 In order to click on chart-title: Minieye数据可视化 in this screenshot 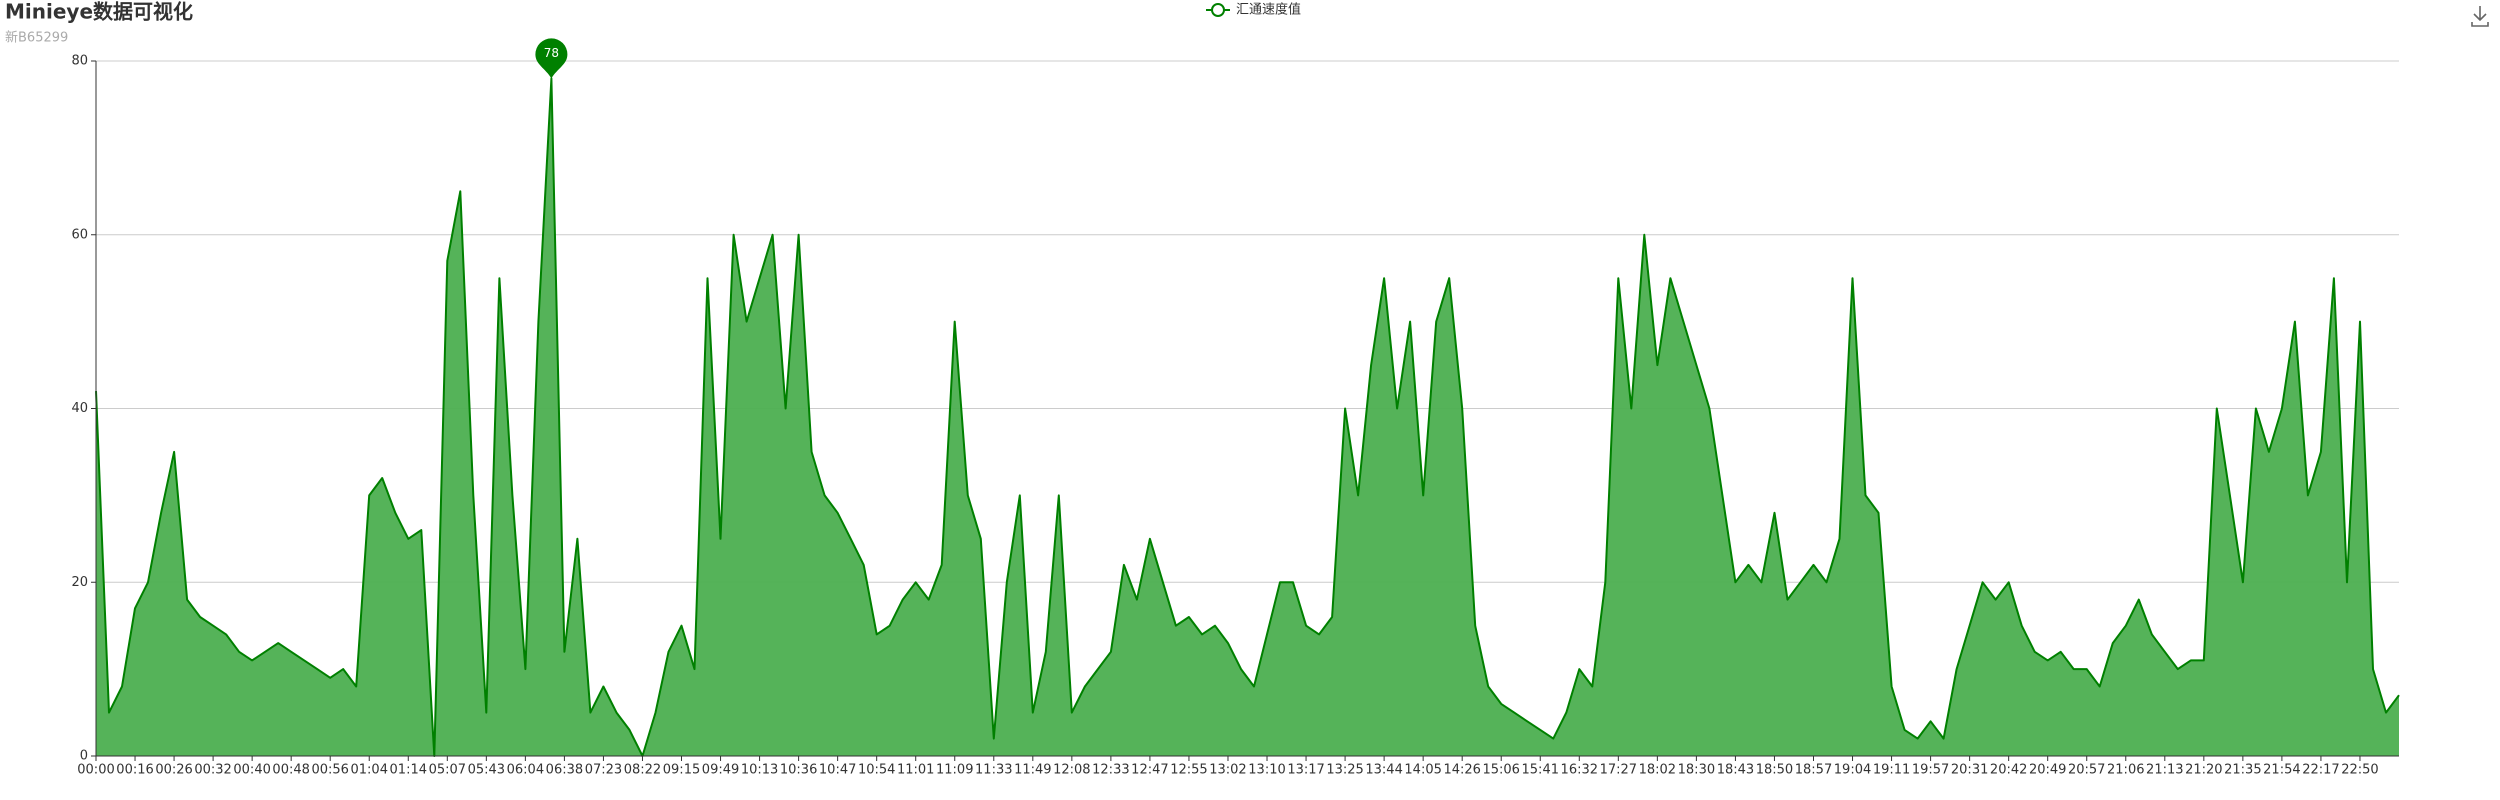, I will do `click(99, 12)`.